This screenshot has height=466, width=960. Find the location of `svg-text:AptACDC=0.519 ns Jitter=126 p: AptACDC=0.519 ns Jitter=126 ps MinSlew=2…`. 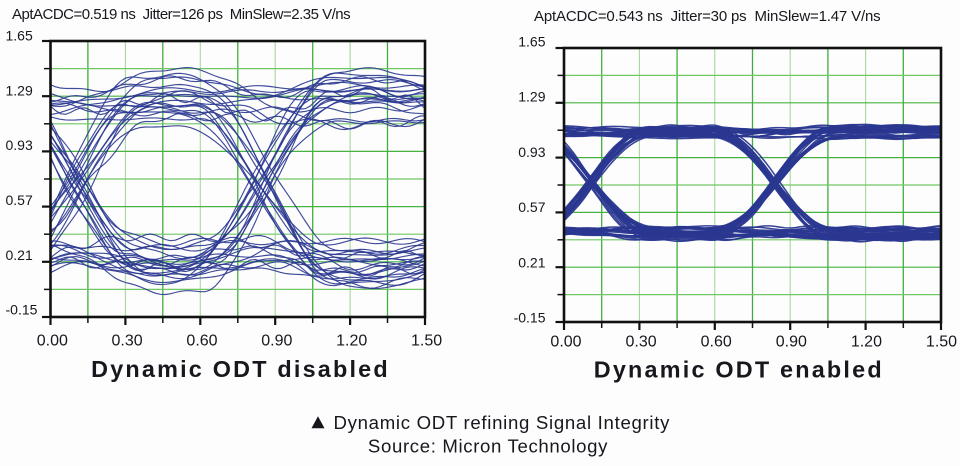

svg-text:AptACDC=0.519 ns Jitter=126 p: AptACDC=0.519 ns Jitter=126 ps MinSlew=2… is located at coordinates (181, 14).